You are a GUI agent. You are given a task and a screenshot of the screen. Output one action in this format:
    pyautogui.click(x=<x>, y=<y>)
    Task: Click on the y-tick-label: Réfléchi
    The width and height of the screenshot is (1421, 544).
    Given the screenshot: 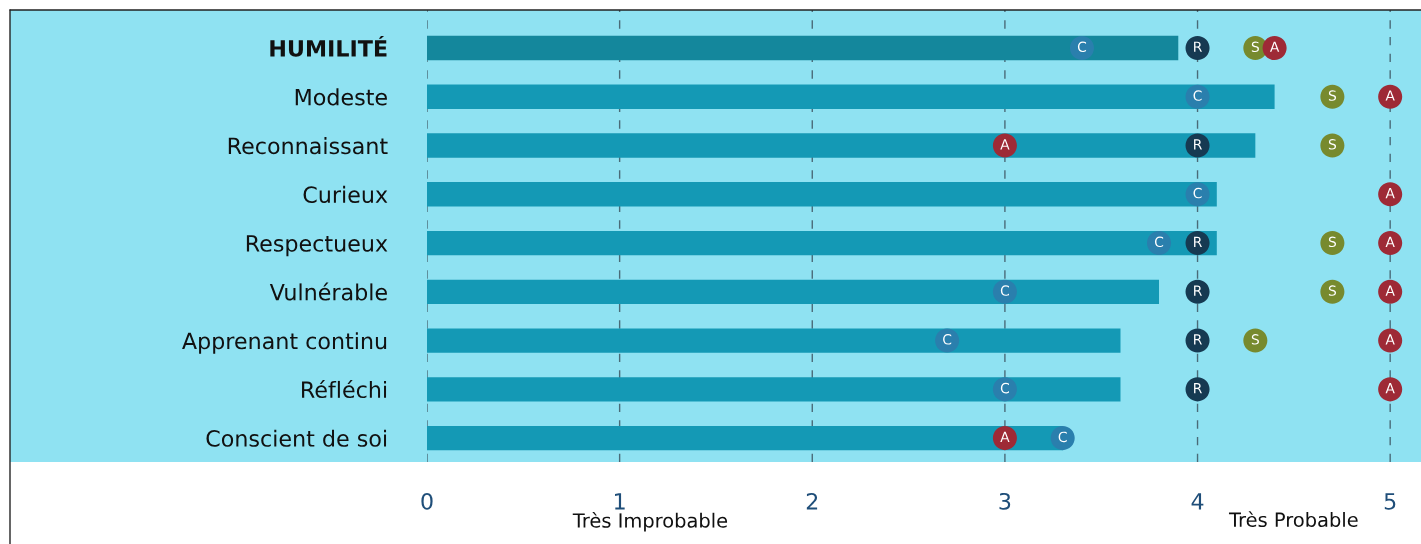 What is the action you would take?
    pyautogui.click(x=344, y=389)
    